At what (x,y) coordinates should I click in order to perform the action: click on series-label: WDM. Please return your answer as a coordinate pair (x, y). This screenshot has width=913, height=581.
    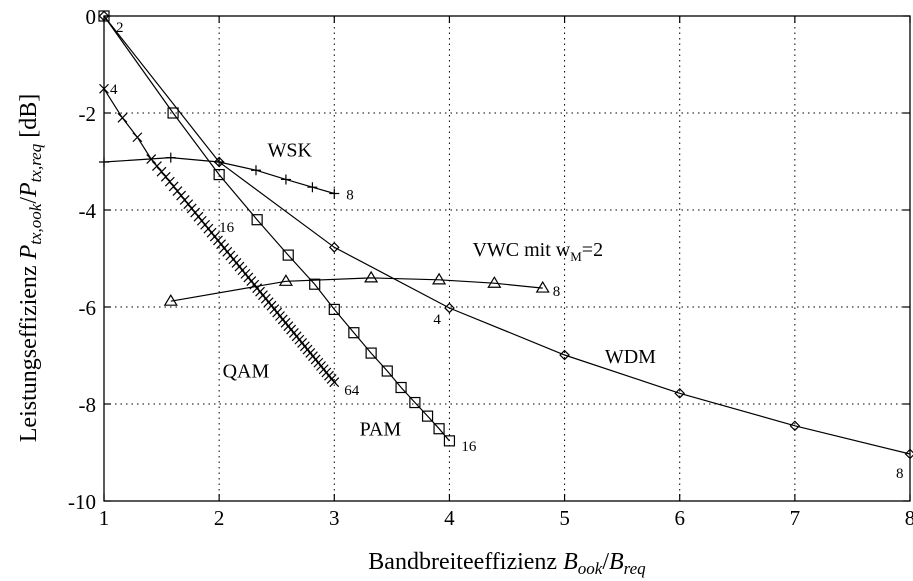
    Looking at the image, I should click on (630, 357).